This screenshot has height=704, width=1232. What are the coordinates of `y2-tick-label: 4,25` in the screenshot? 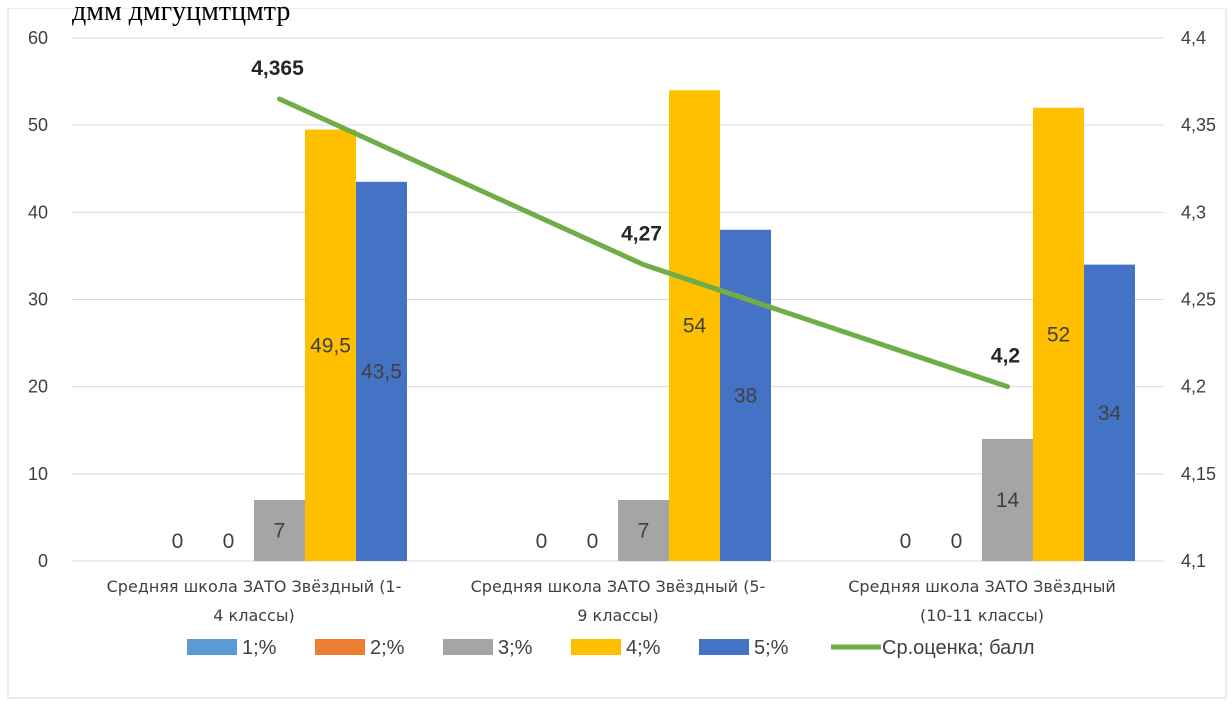 It's located at (1198, 300).